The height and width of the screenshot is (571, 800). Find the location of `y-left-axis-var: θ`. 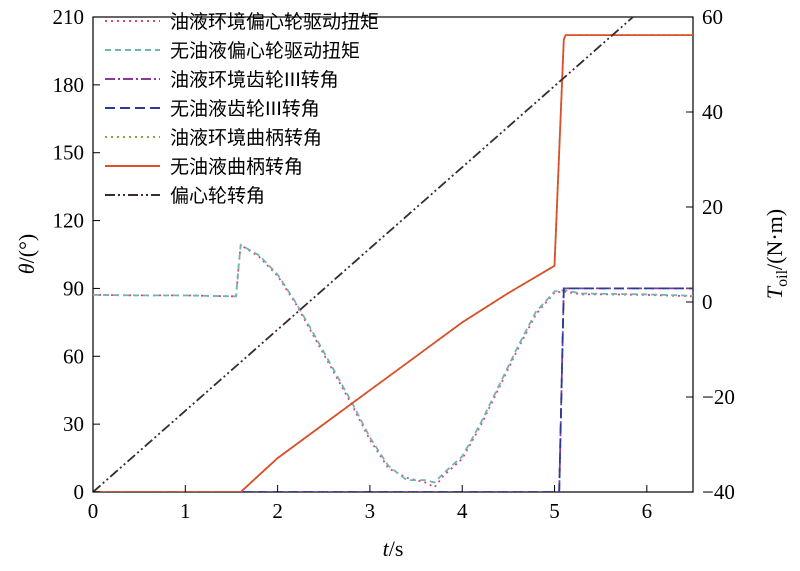

y-left-axis-var: θ is located at coordinates (26, 268).